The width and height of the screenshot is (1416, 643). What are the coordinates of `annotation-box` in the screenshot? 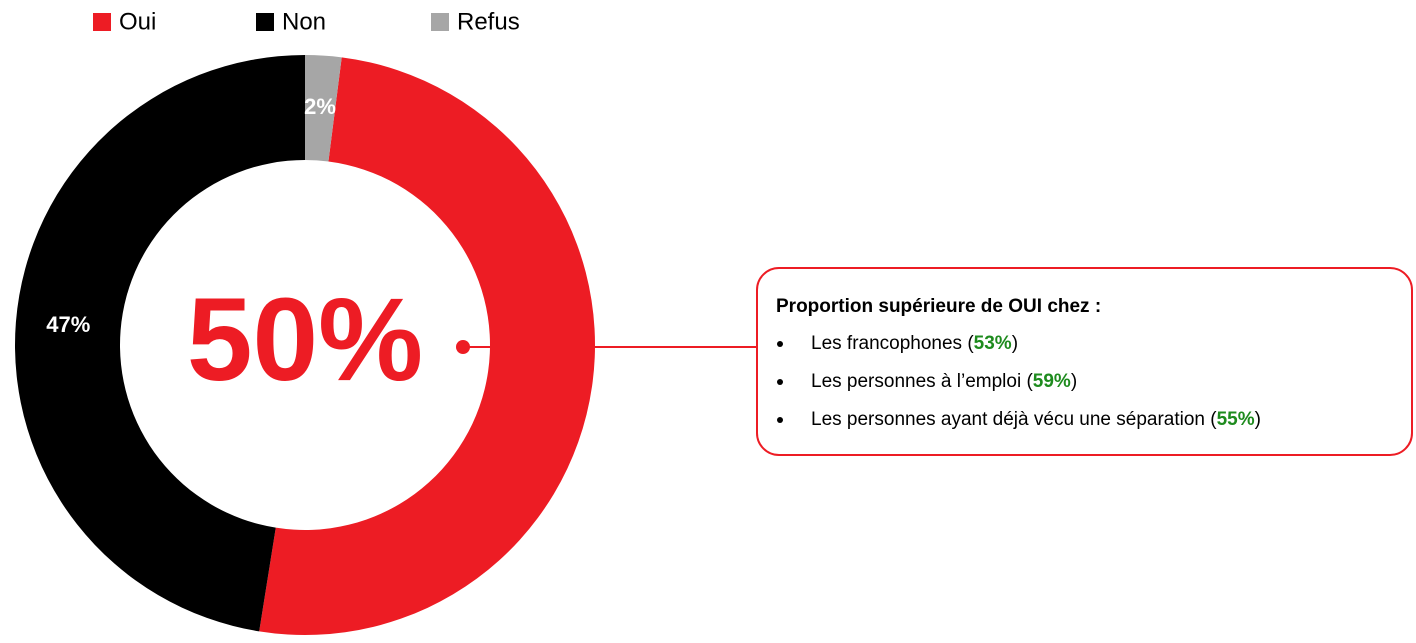 It's located at (1084, 361).